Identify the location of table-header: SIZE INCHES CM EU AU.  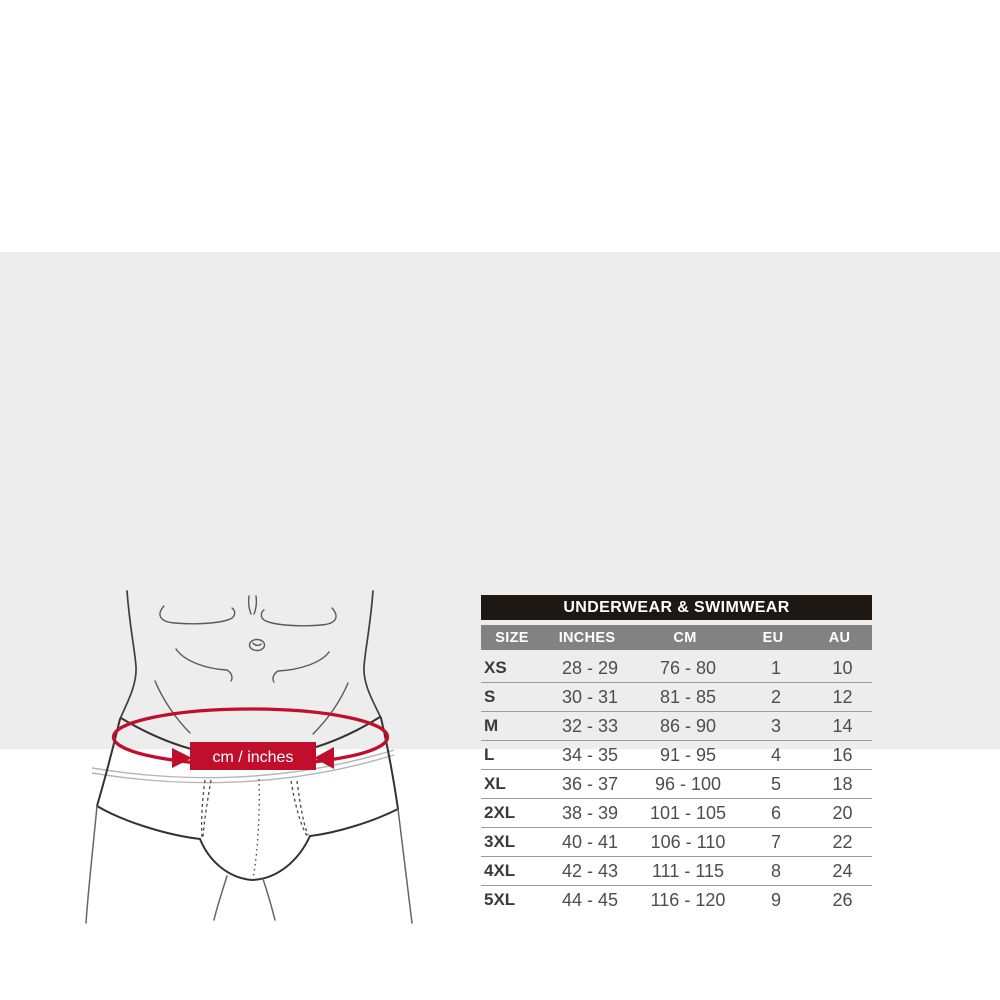
(676, 637).